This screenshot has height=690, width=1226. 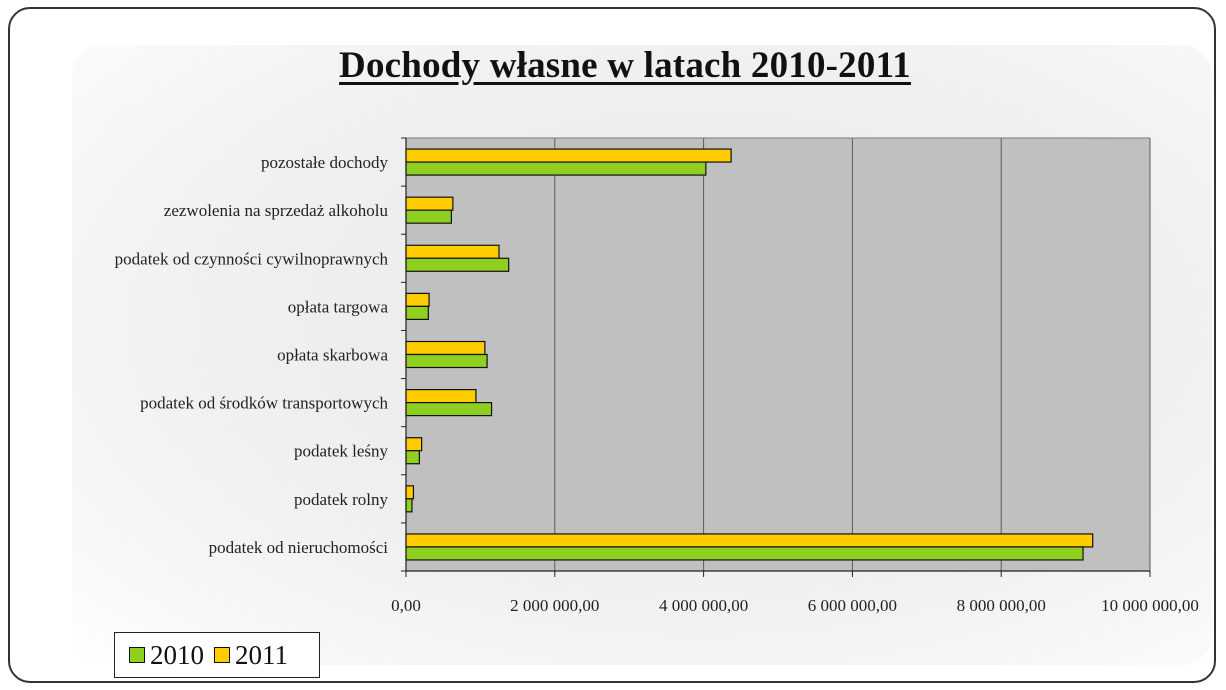 I want to click on category-label: opłata skarbowa, so click(x=332, y=355).